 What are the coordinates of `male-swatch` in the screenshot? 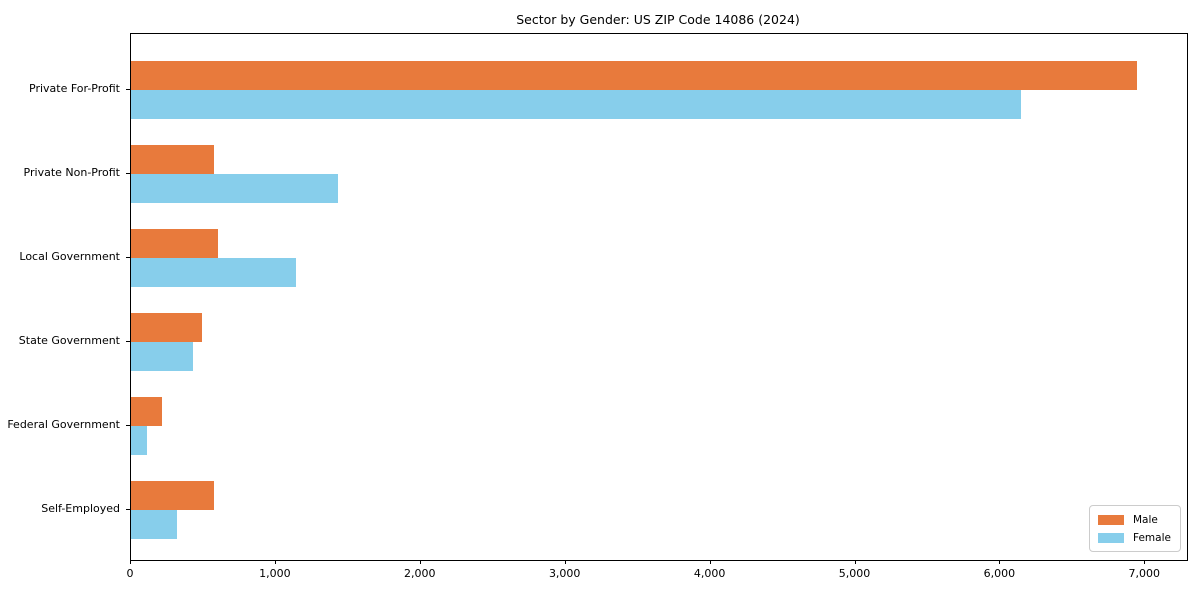 It's located at (1111, 520).